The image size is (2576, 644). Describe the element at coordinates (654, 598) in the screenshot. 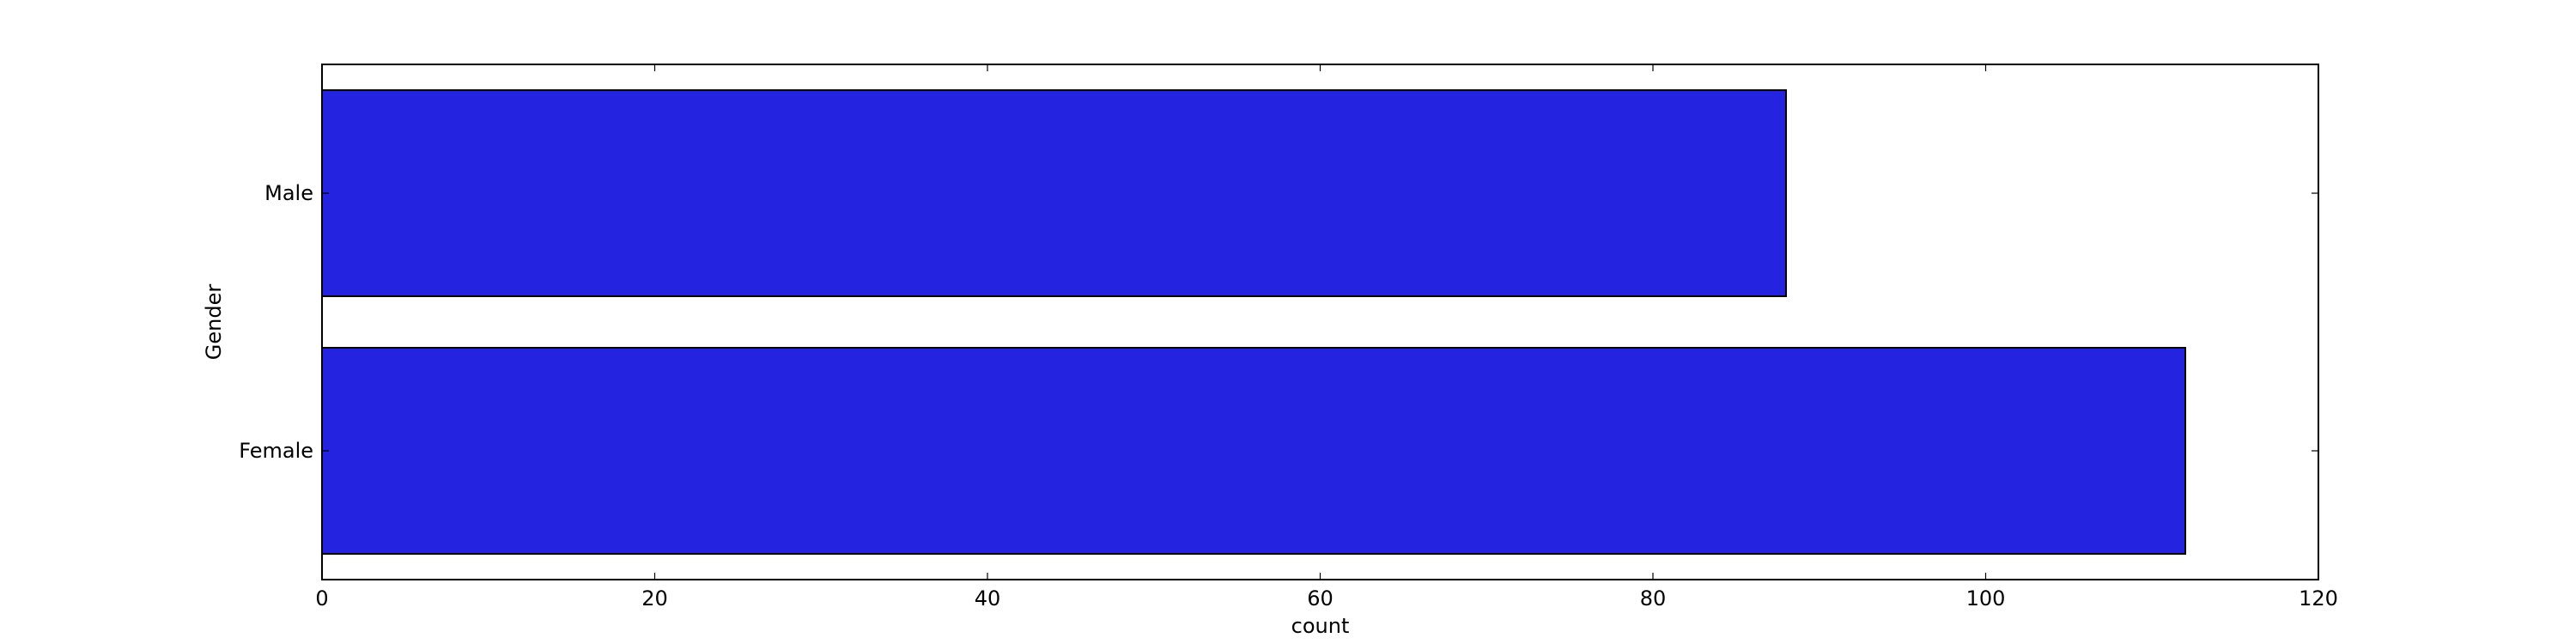

I see `x-tick-label: 20` at that location.